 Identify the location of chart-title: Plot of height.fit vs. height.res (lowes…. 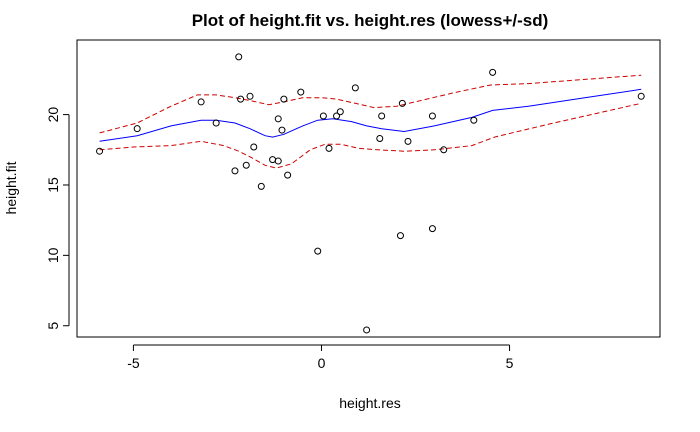
(370, 20).